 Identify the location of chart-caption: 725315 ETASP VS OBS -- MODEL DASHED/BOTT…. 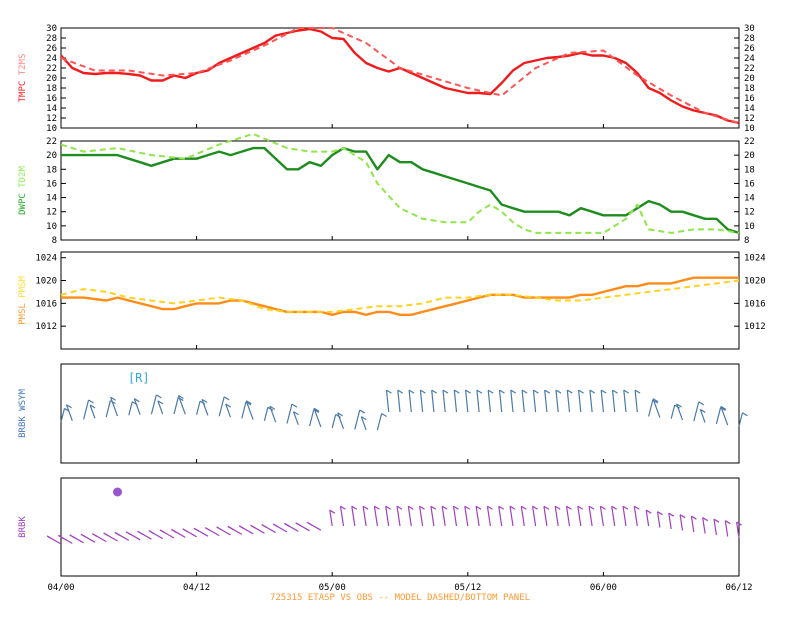
(400, 598).